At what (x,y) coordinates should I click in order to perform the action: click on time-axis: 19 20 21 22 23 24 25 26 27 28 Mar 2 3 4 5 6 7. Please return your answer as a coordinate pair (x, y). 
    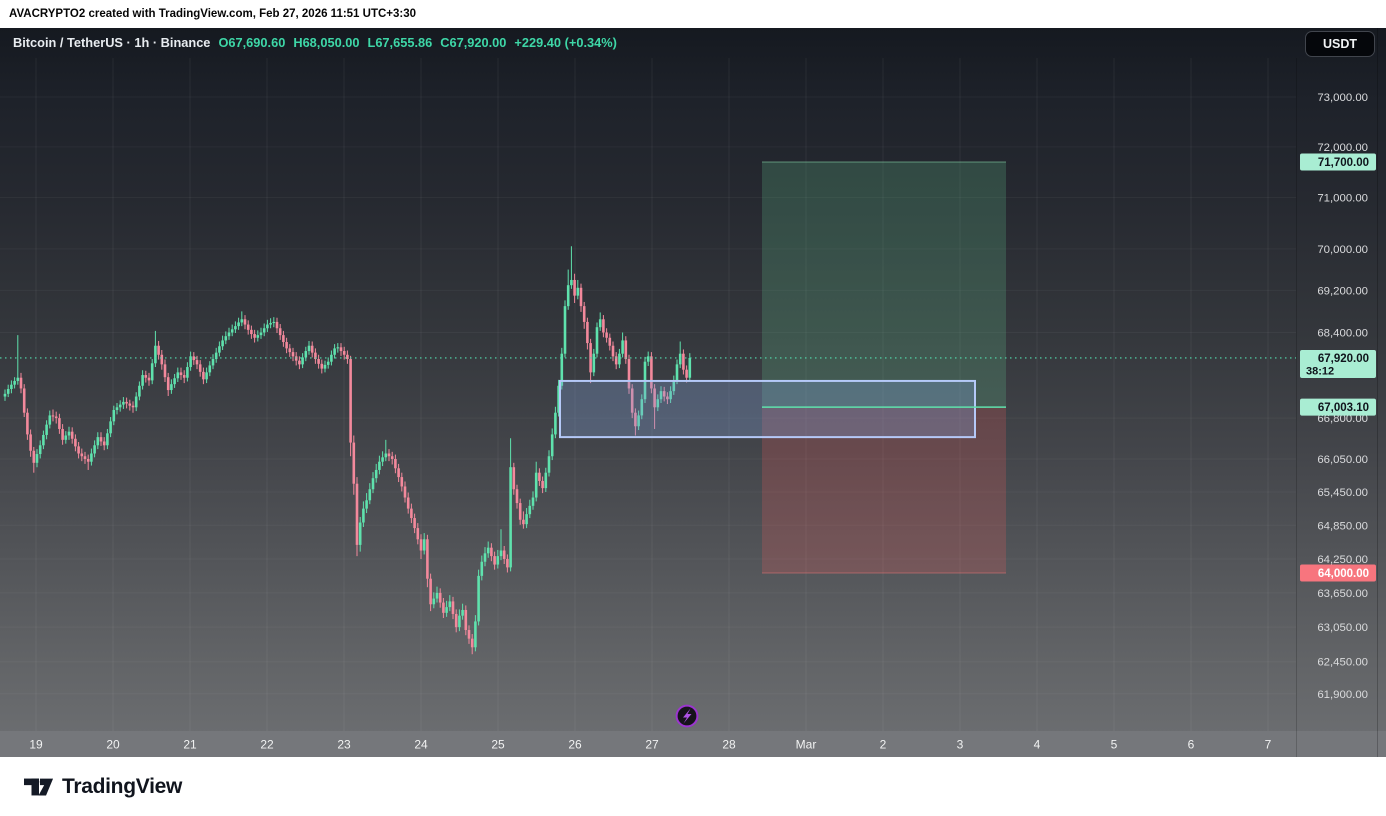
    Looking at the image, I should click on (693, 744).